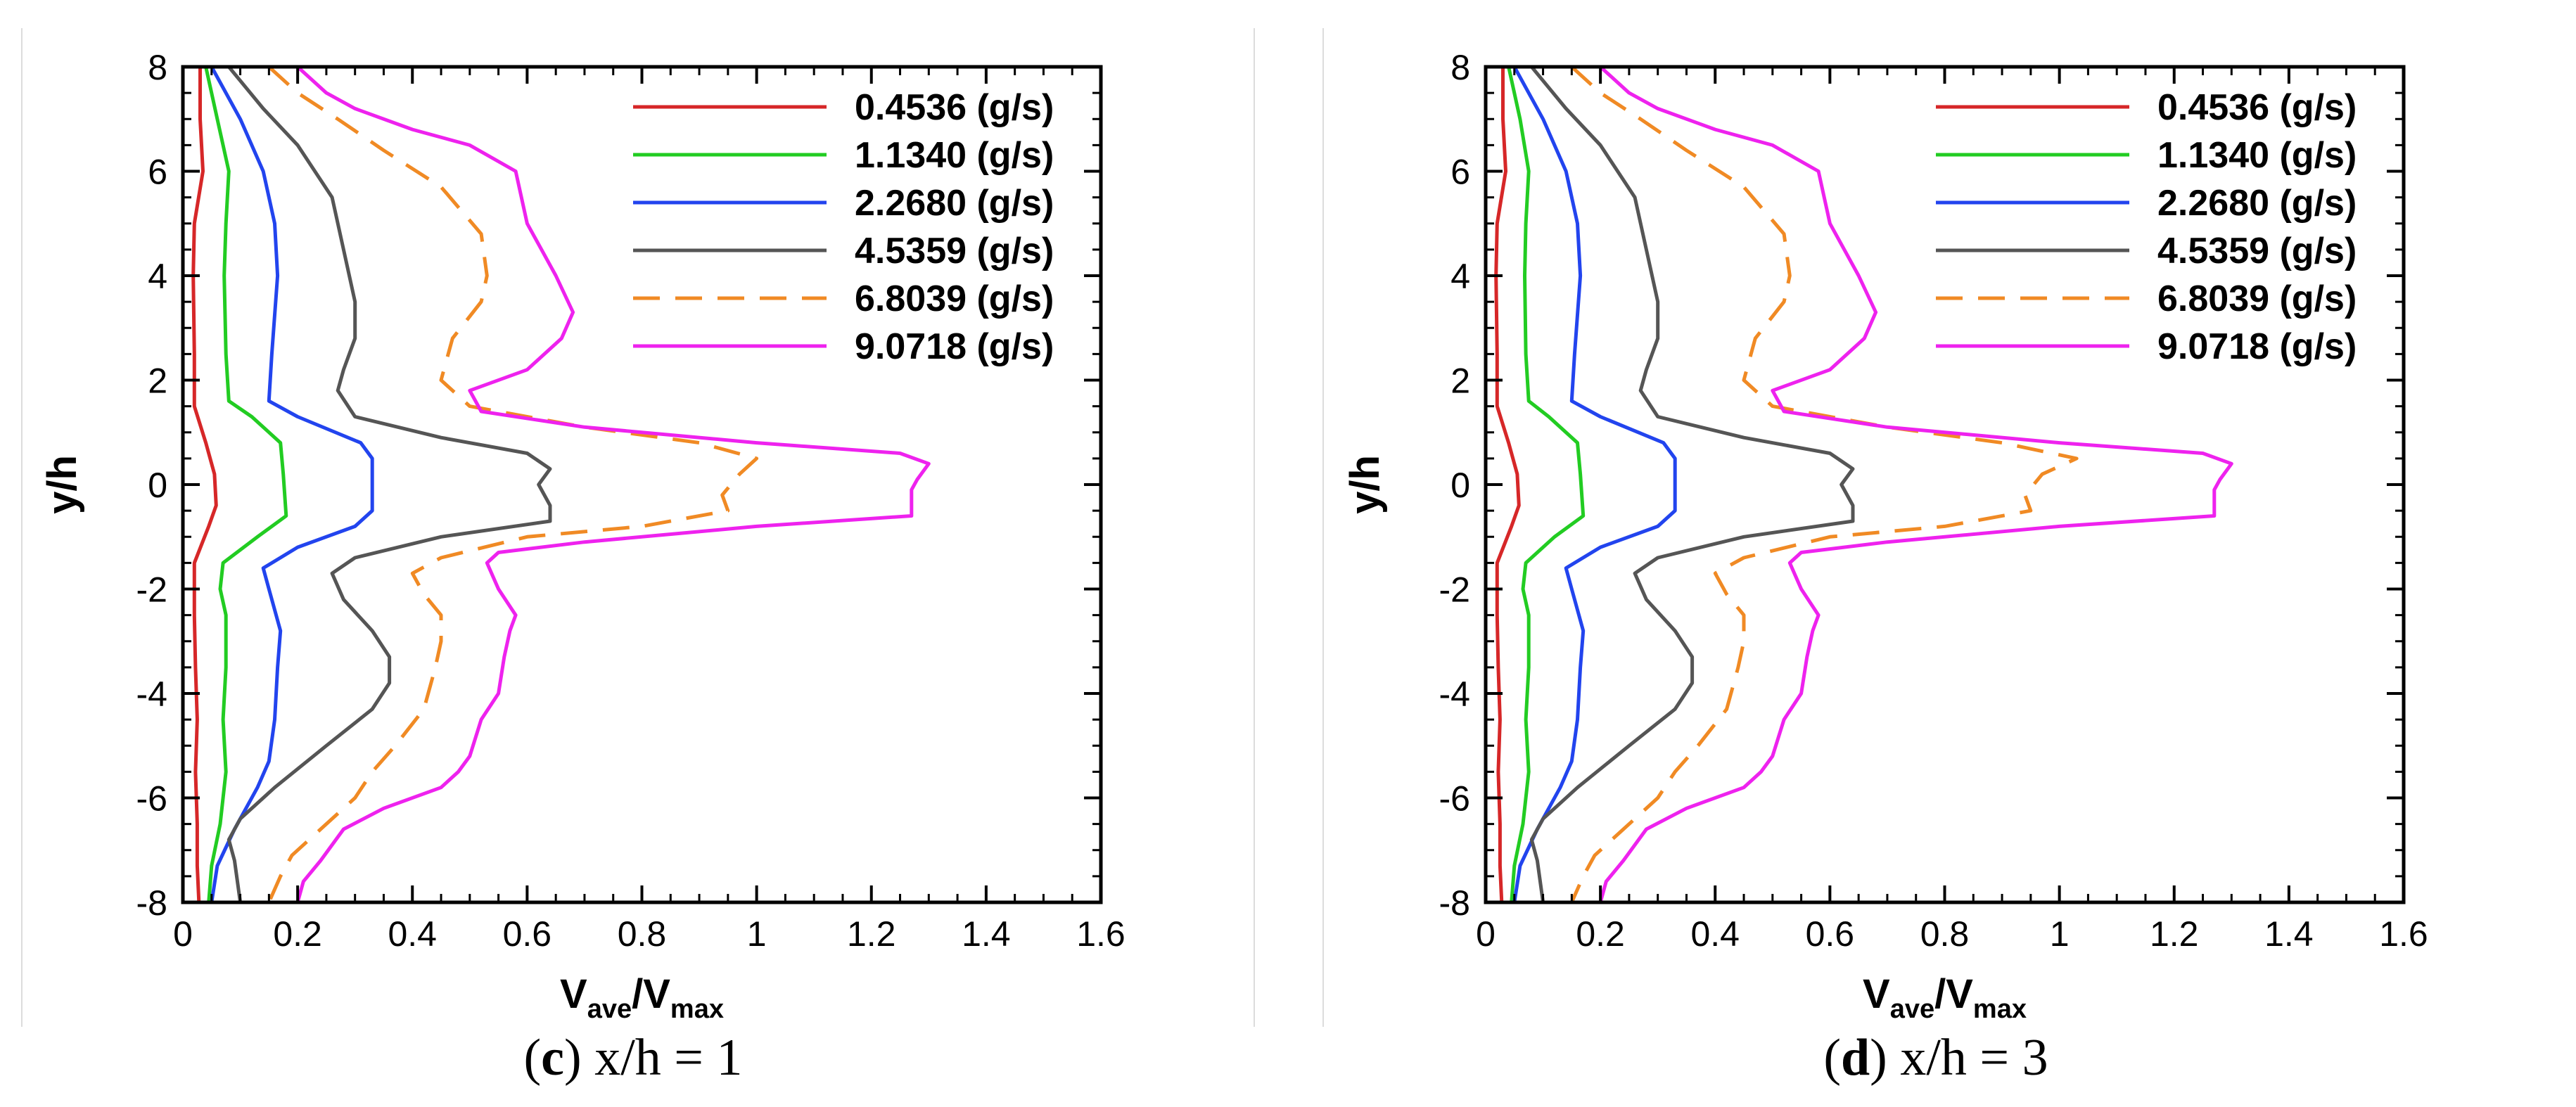  I want to click on panel-divider-right, so click(1323, 527).